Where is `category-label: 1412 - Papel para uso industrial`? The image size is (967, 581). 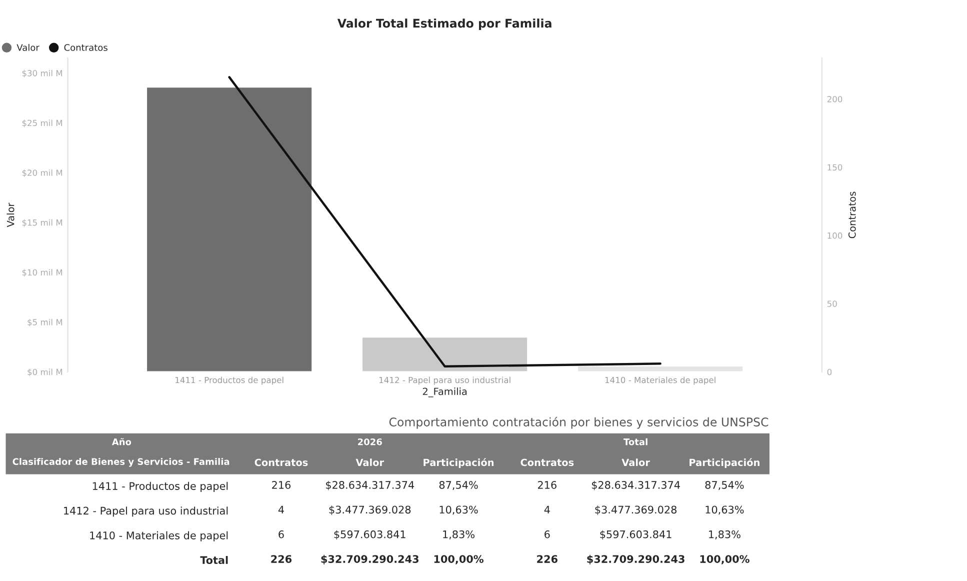 category-label: 1412 - Papel para uso industrial is located at coordinates (146, 511).